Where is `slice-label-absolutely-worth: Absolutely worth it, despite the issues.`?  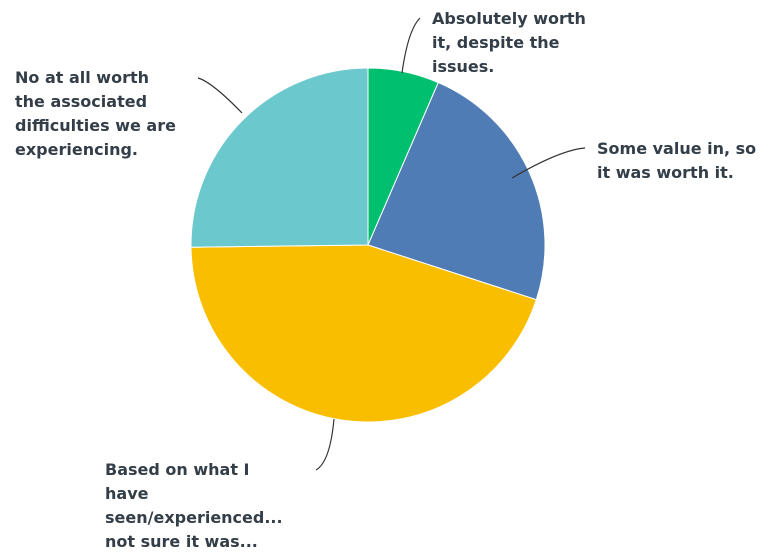
slice-label-absolutely-worth: Absolutely worth it, despite the issues. is located at coordinates (509, 42).